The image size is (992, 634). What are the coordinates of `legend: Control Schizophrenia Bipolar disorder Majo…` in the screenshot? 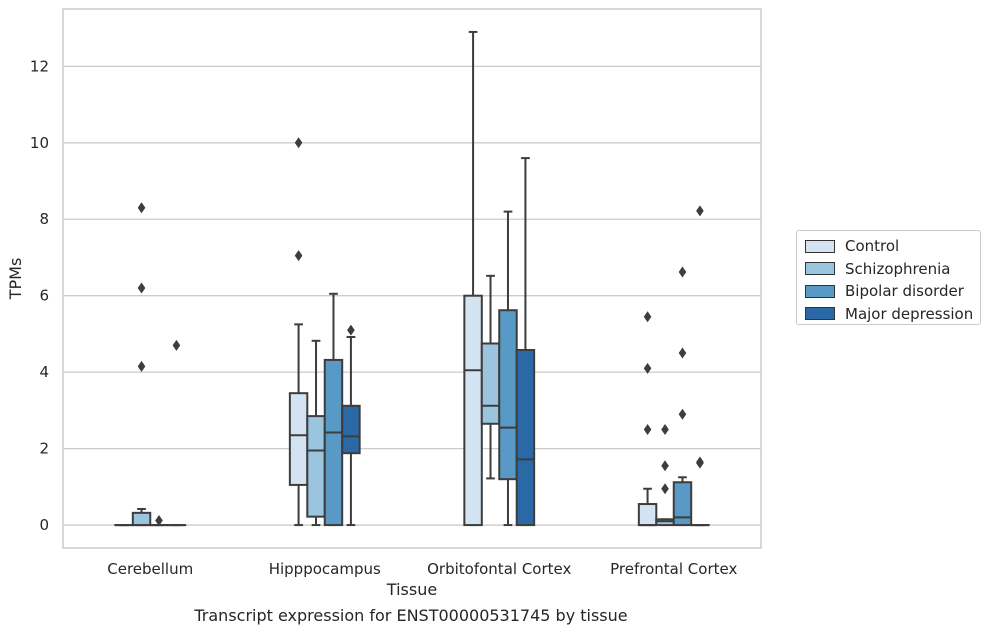 It's located at (888, 277).